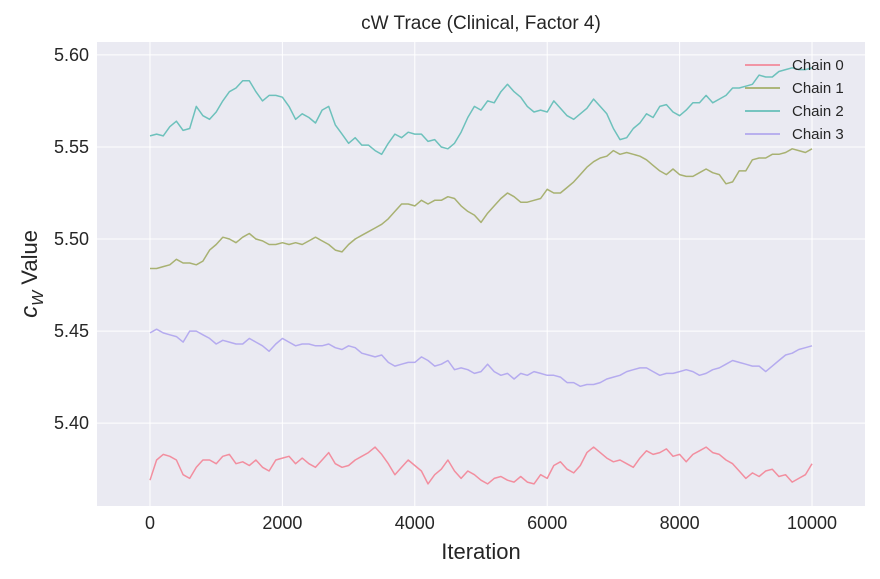 This screenshot has height=579, width=880. What do you see at coordinates (481, 23) in the screenshot?
I see `chart-title: cW Trace (Clinical, Factor 4)` at bounding box center [481, 23].